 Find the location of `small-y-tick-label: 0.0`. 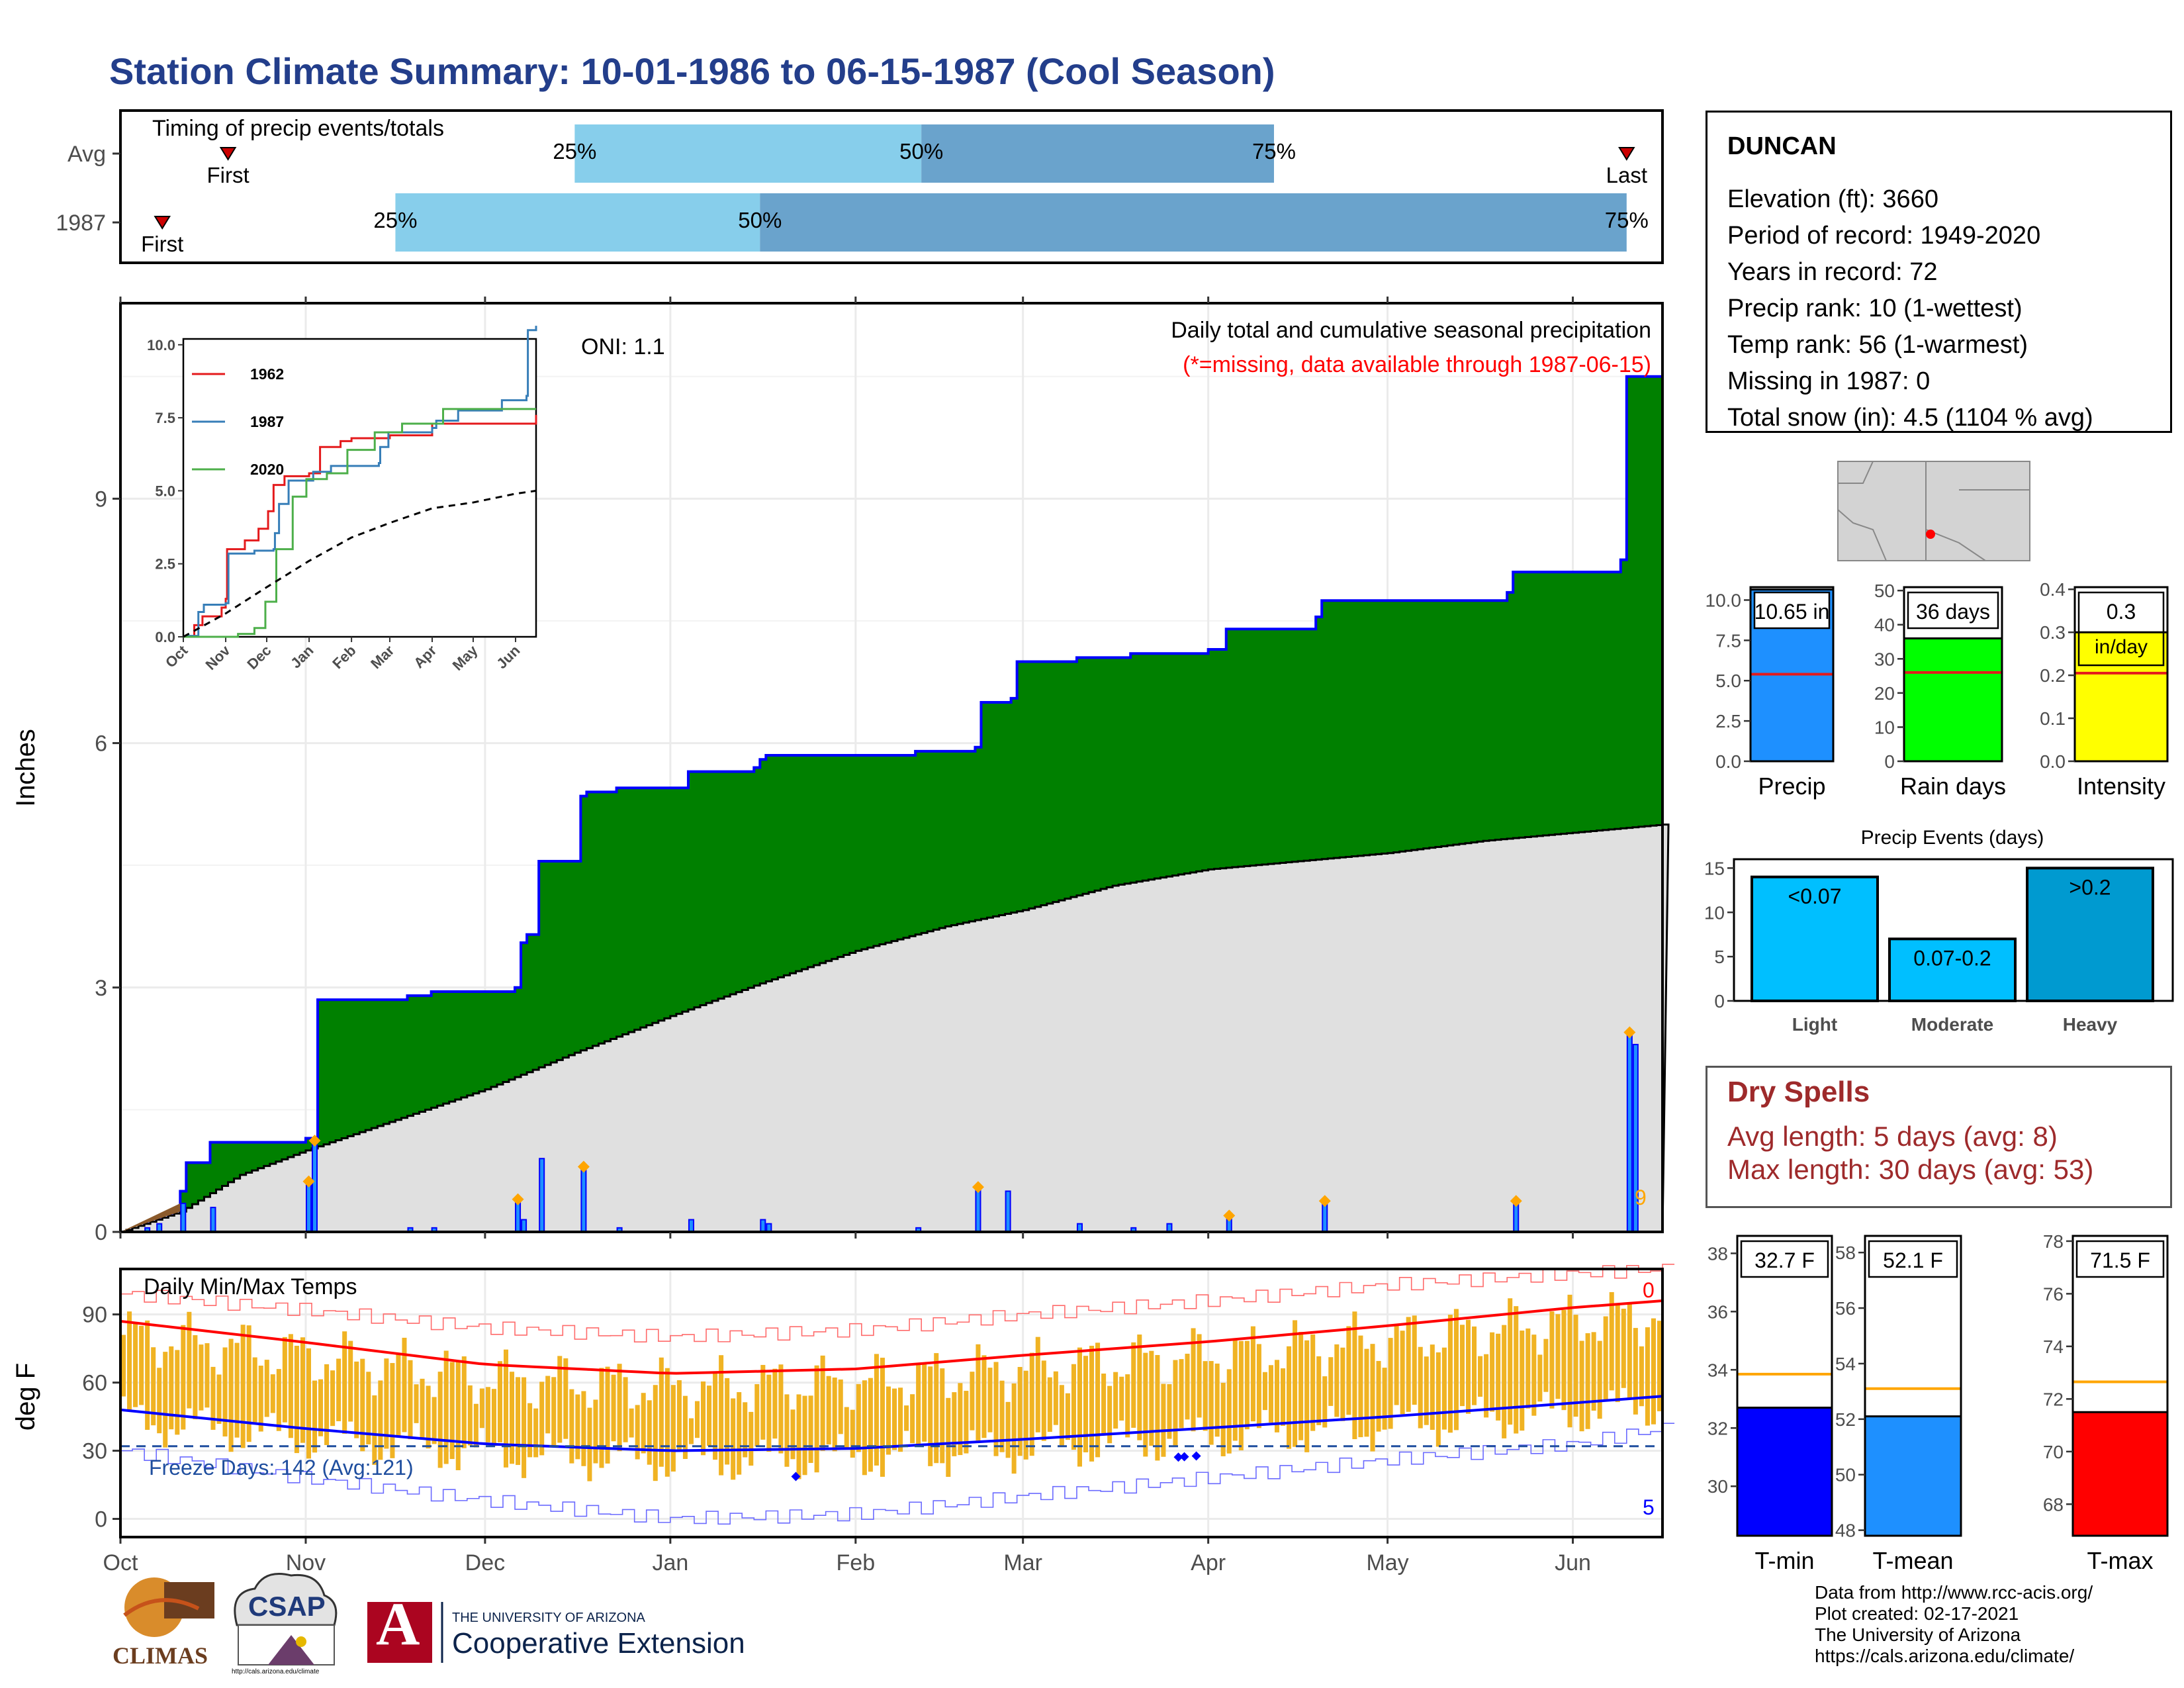

small-y-tick-label: 0.0 is located at coordinates (2053, 761).